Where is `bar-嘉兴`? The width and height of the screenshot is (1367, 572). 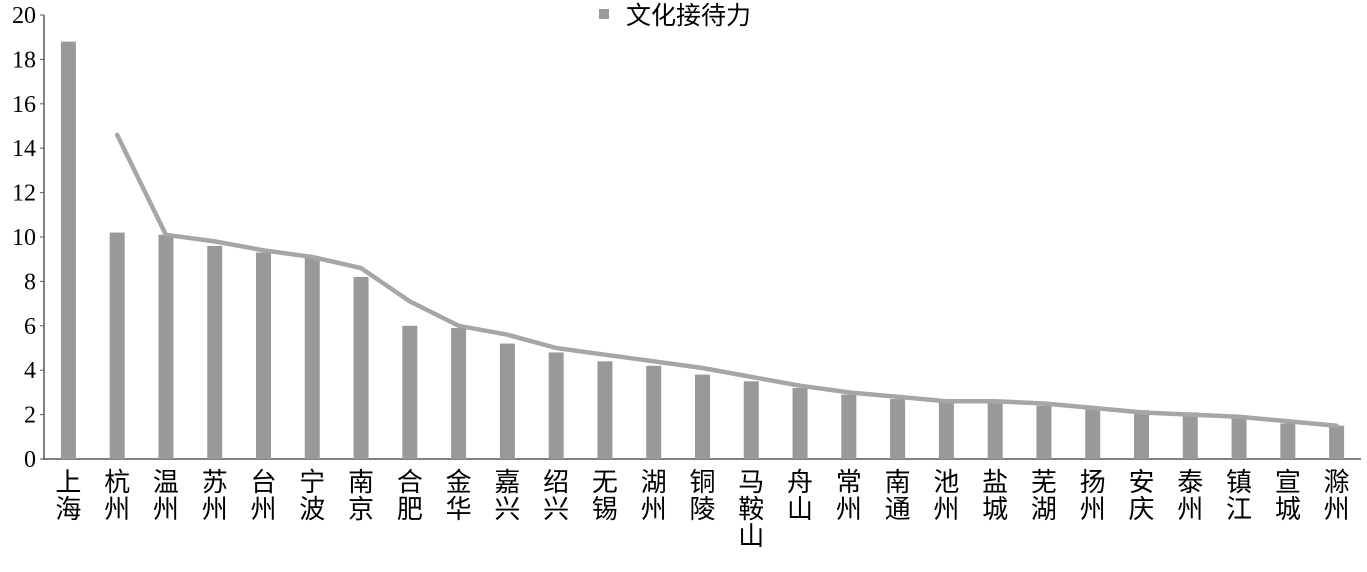 bar-嘉兴 is located at coordinates (507, 401).